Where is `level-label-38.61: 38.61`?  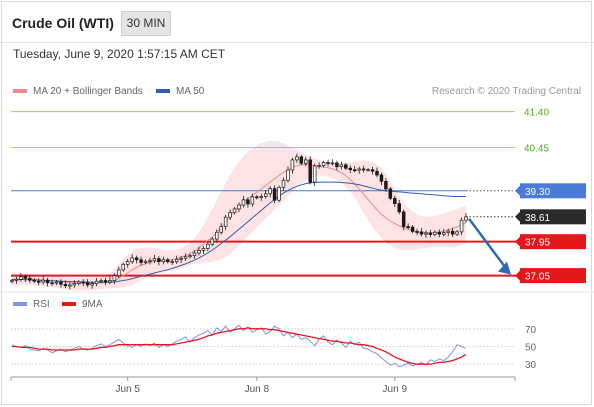 level-label-38.61: 38.61 is located at coordinates (550, 217).